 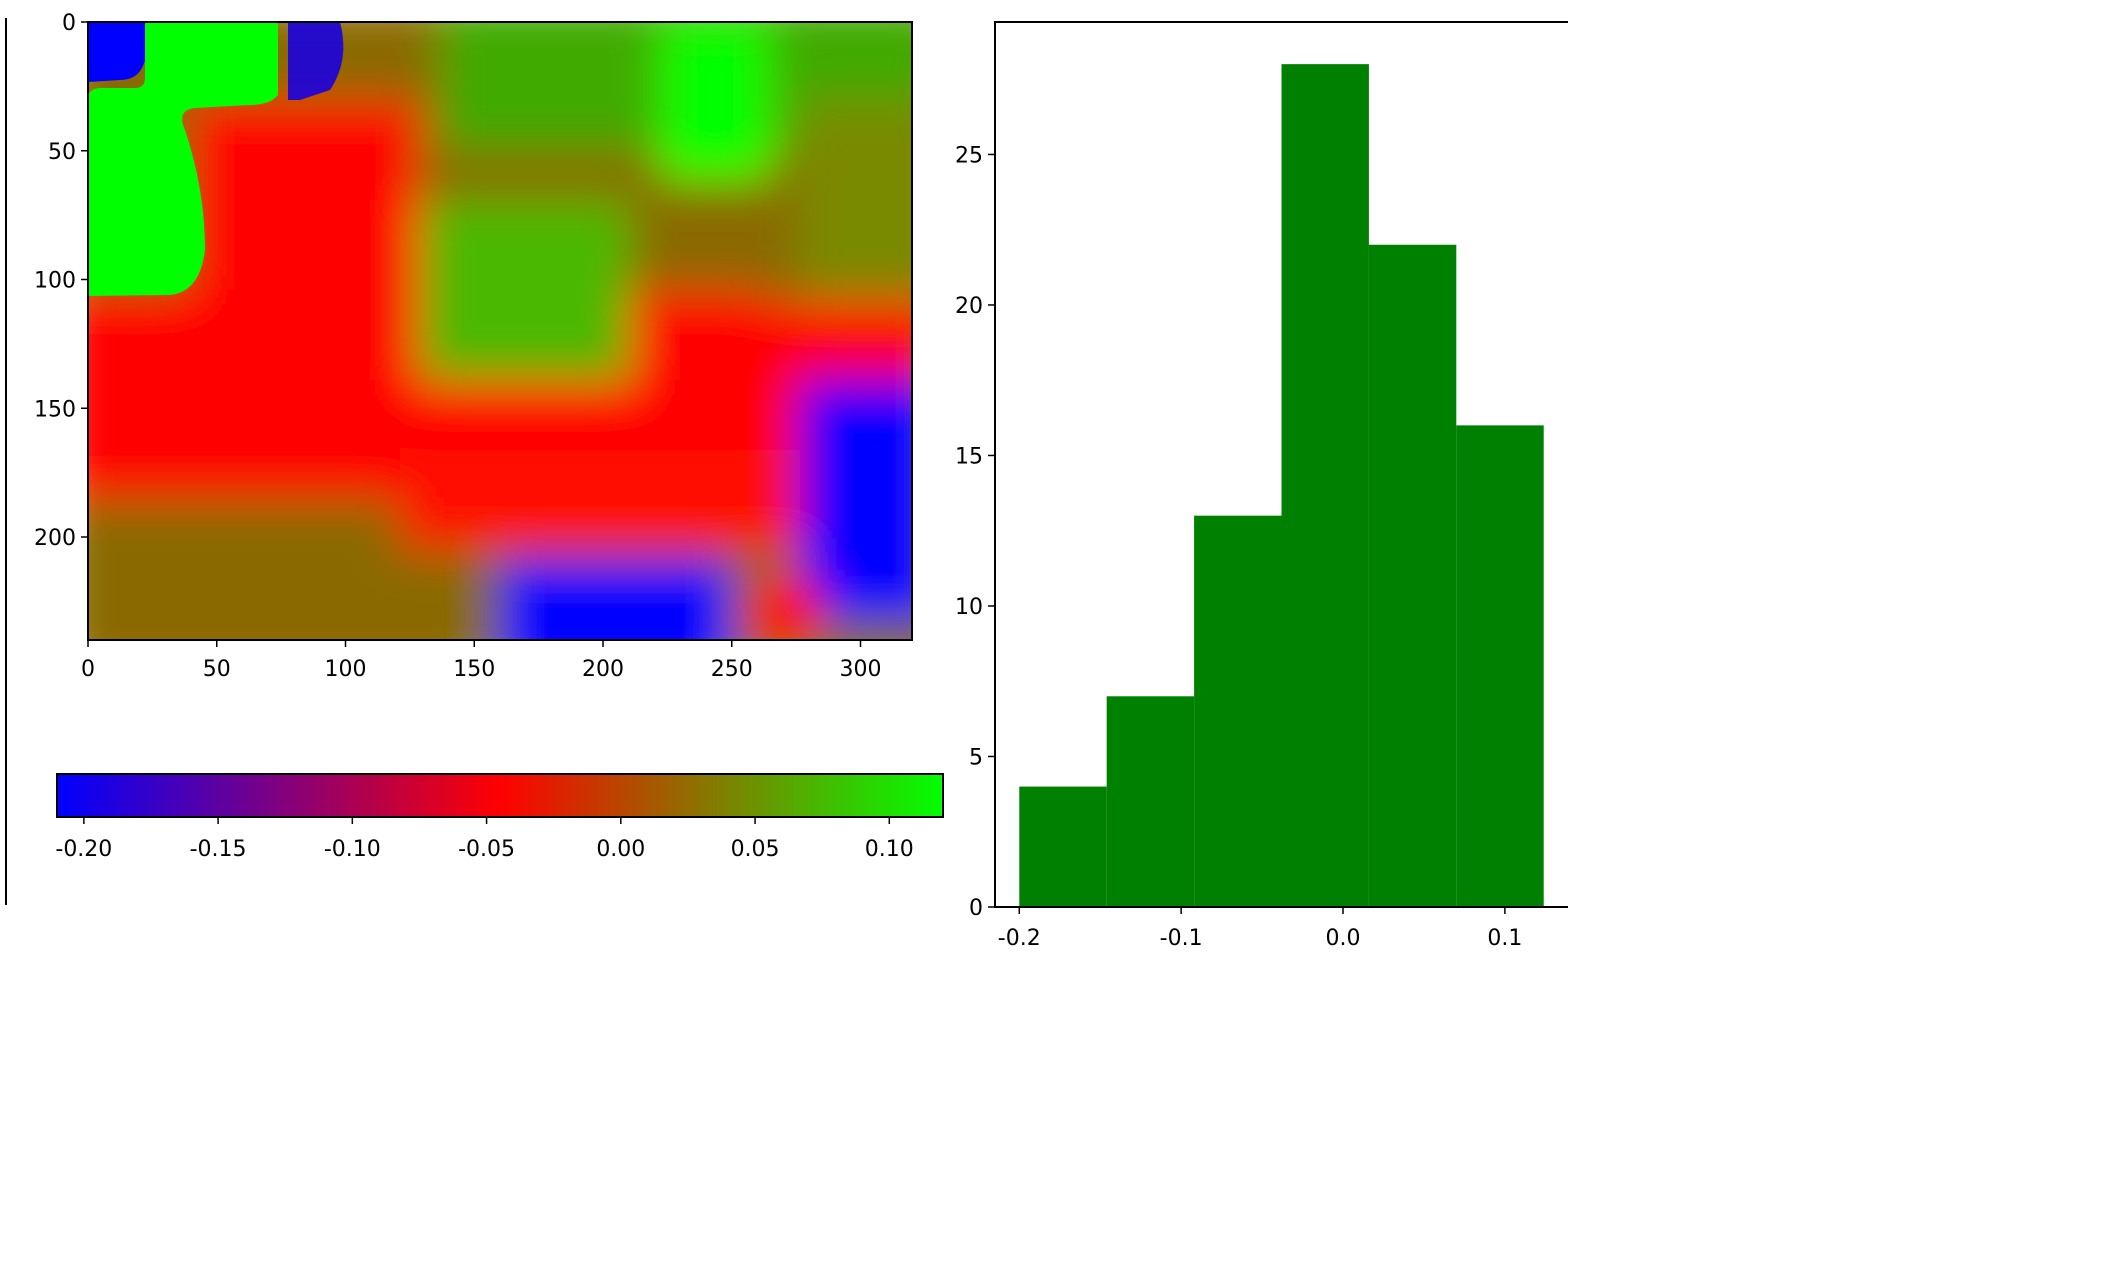 I want to click on heatmap-red-spot, so click(x=785, y=606).